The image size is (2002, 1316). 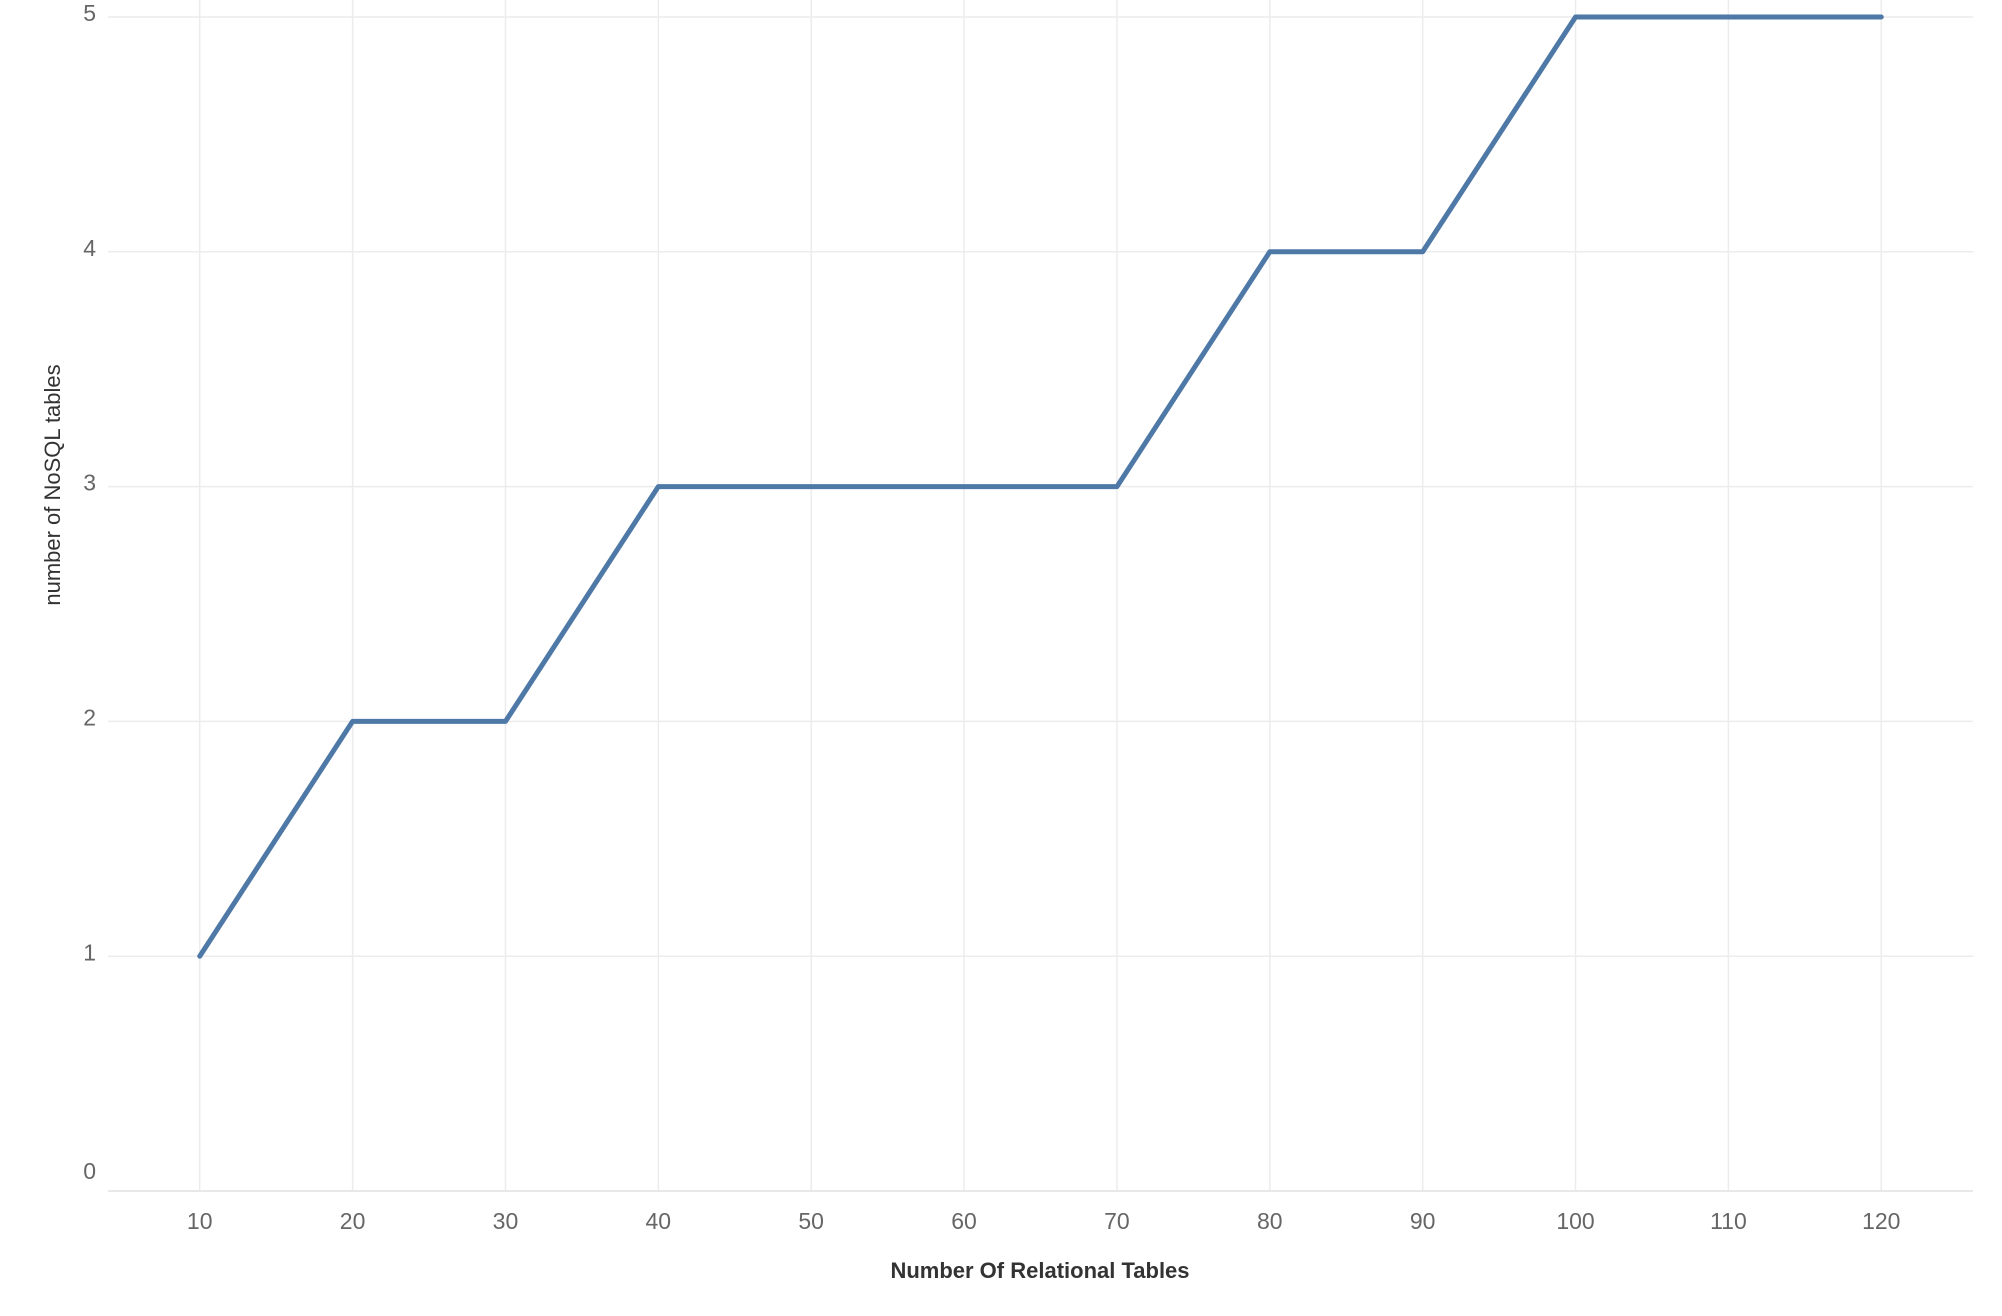 I want to click on y-tick-label: 4, so click(x=89, y=248).